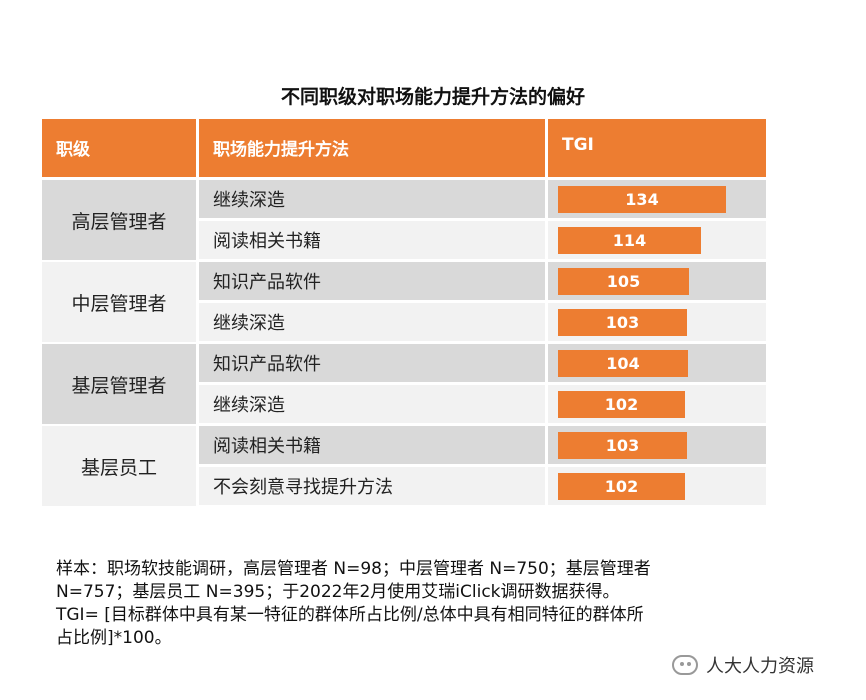 The height and width of the screenshot is (700, 866). I want to click on tgi-cell: 104, so click(657, 363).